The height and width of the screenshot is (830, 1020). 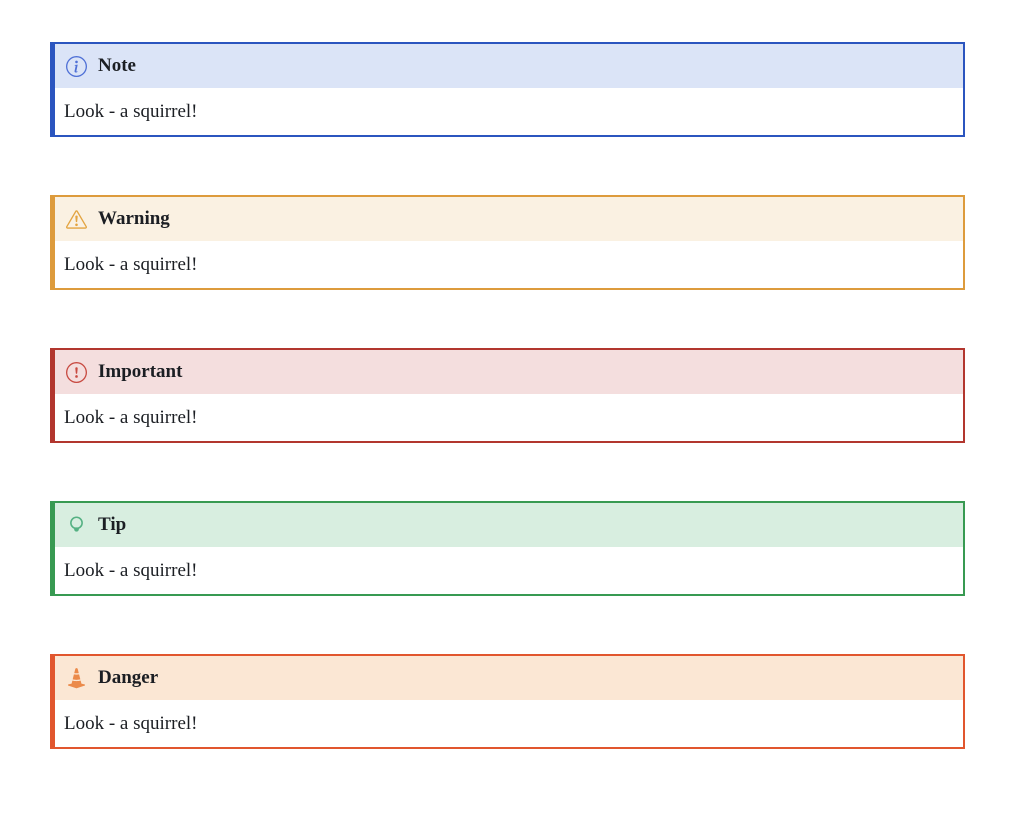 I want to click on callout-important-header: Important, so click(x=509, y=372).